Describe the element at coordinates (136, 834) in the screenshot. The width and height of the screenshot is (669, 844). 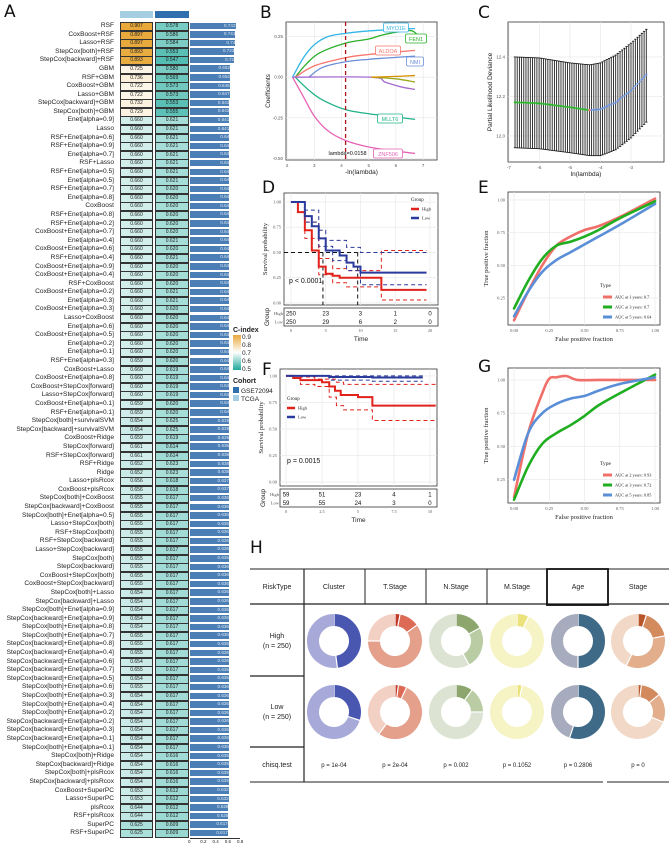
I see `tcga-cindex-cell: 0.625` at that location.